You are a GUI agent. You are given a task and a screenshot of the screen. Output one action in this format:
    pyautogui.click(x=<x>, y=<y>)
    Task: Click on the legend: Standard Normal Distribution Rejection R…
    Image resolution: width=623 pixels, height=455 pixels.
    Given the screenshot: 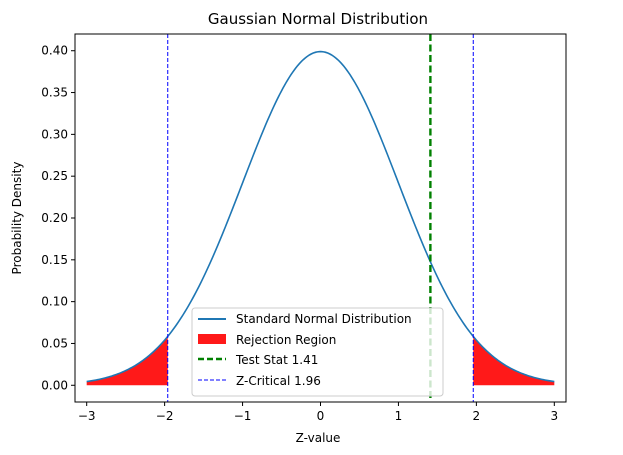 What is the action you would take?
    pyautogui.click(x=317, y=352)
    